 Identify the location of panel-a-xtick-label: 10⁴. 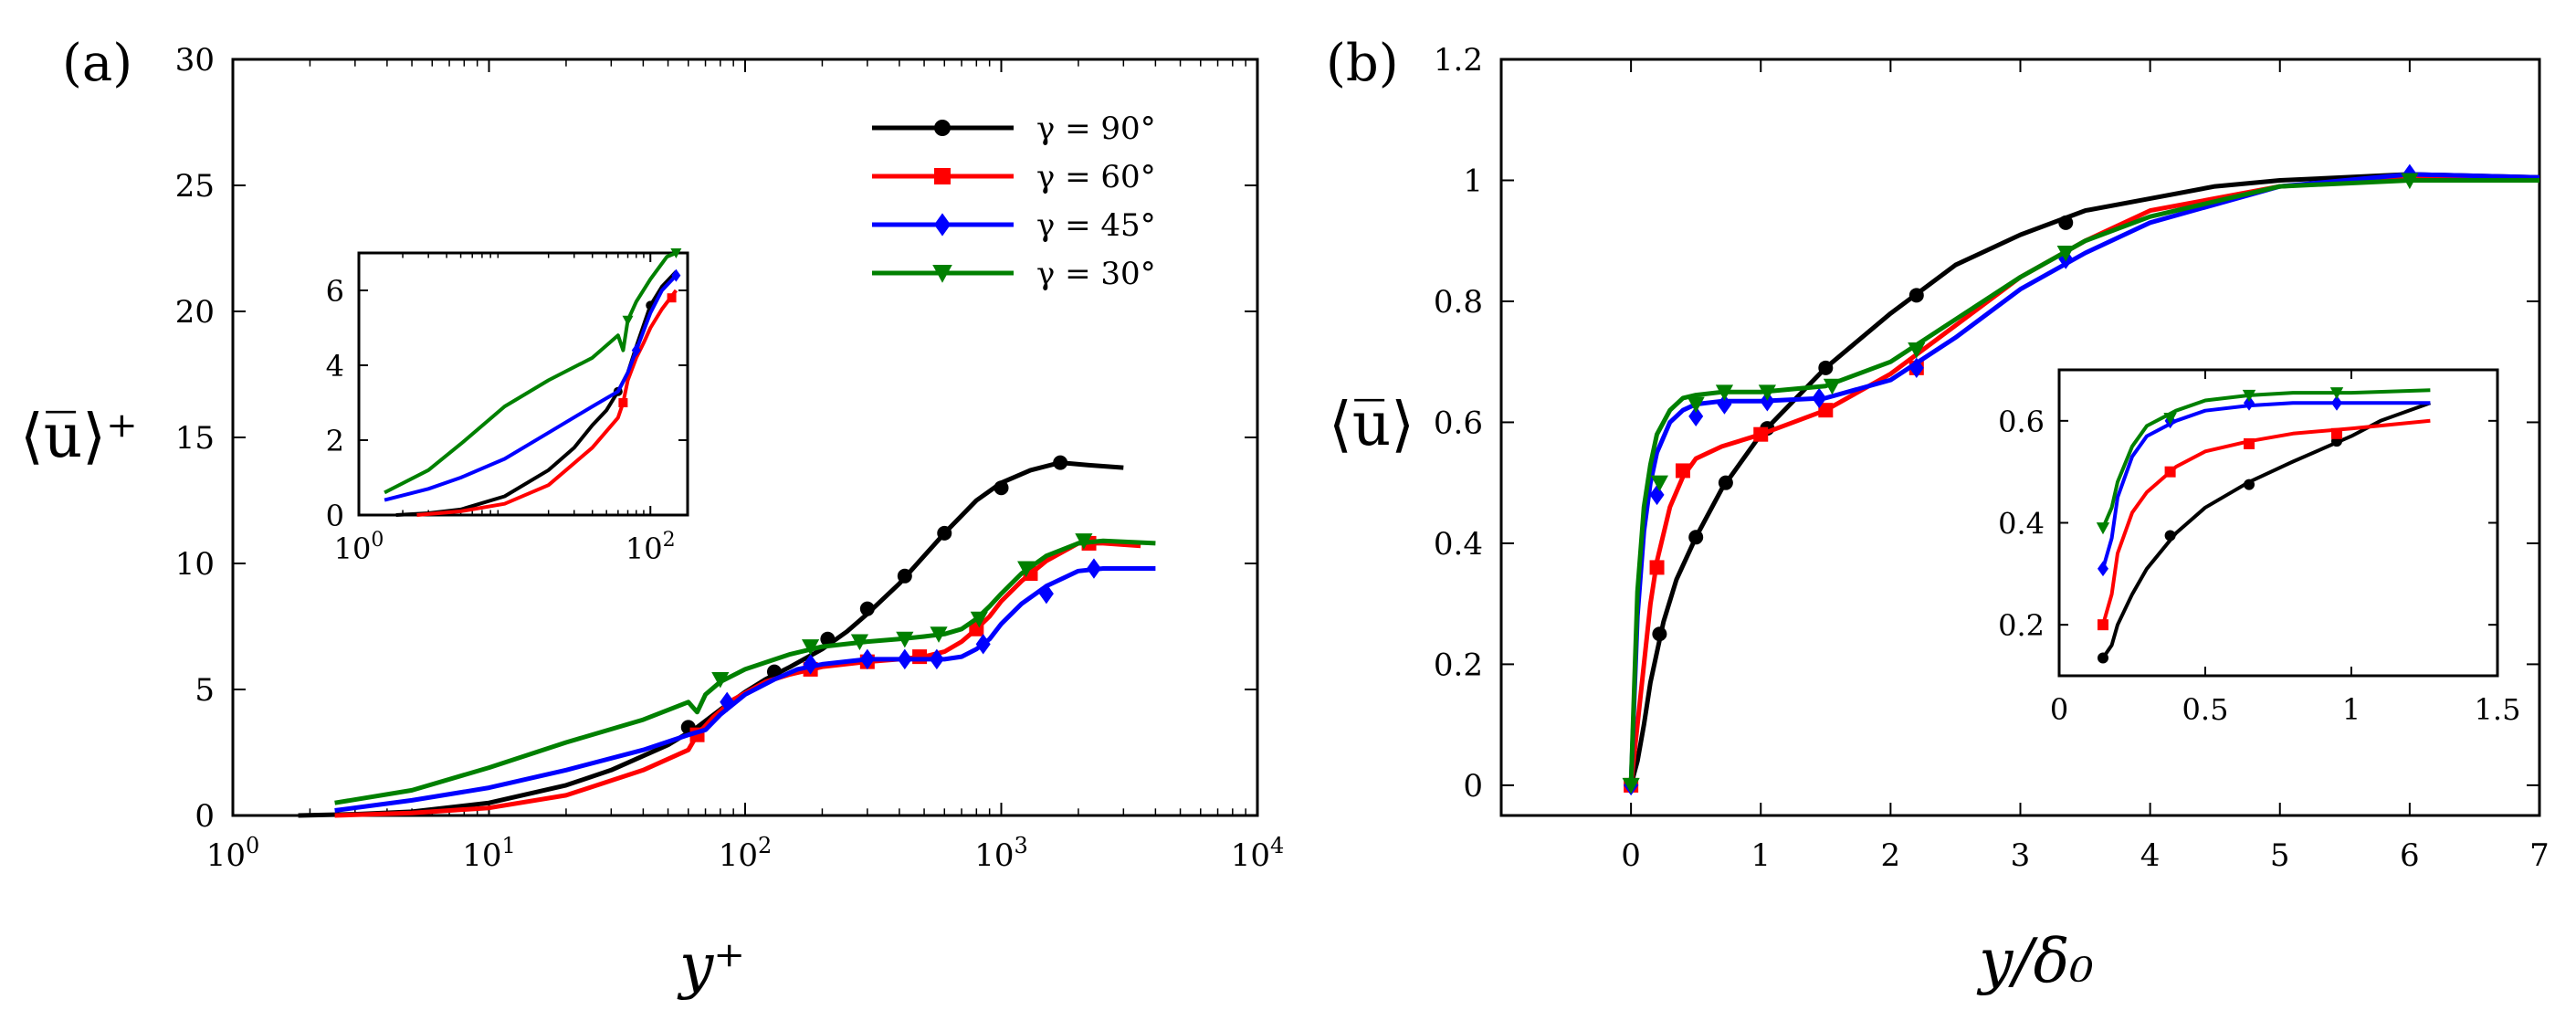
(1258, 853).